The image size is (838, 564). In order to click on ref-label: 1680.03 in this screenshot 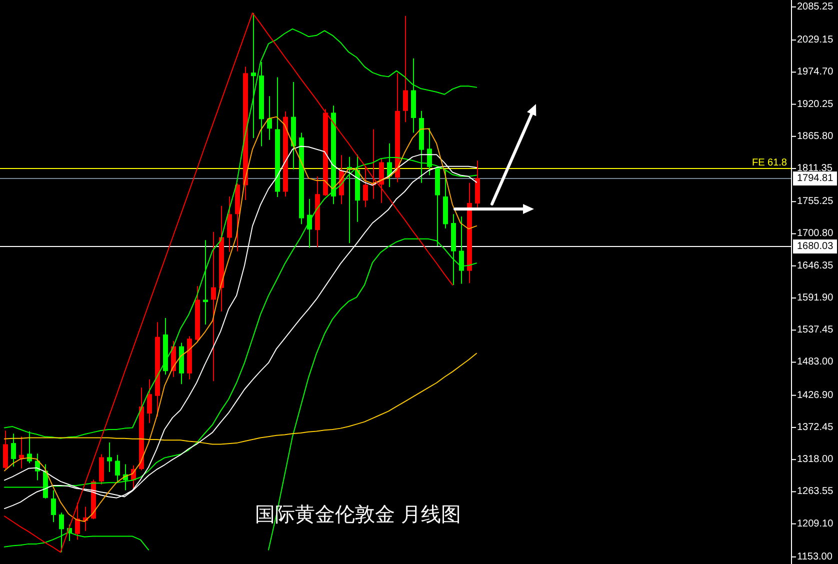, I will do `click(815, 247)`.